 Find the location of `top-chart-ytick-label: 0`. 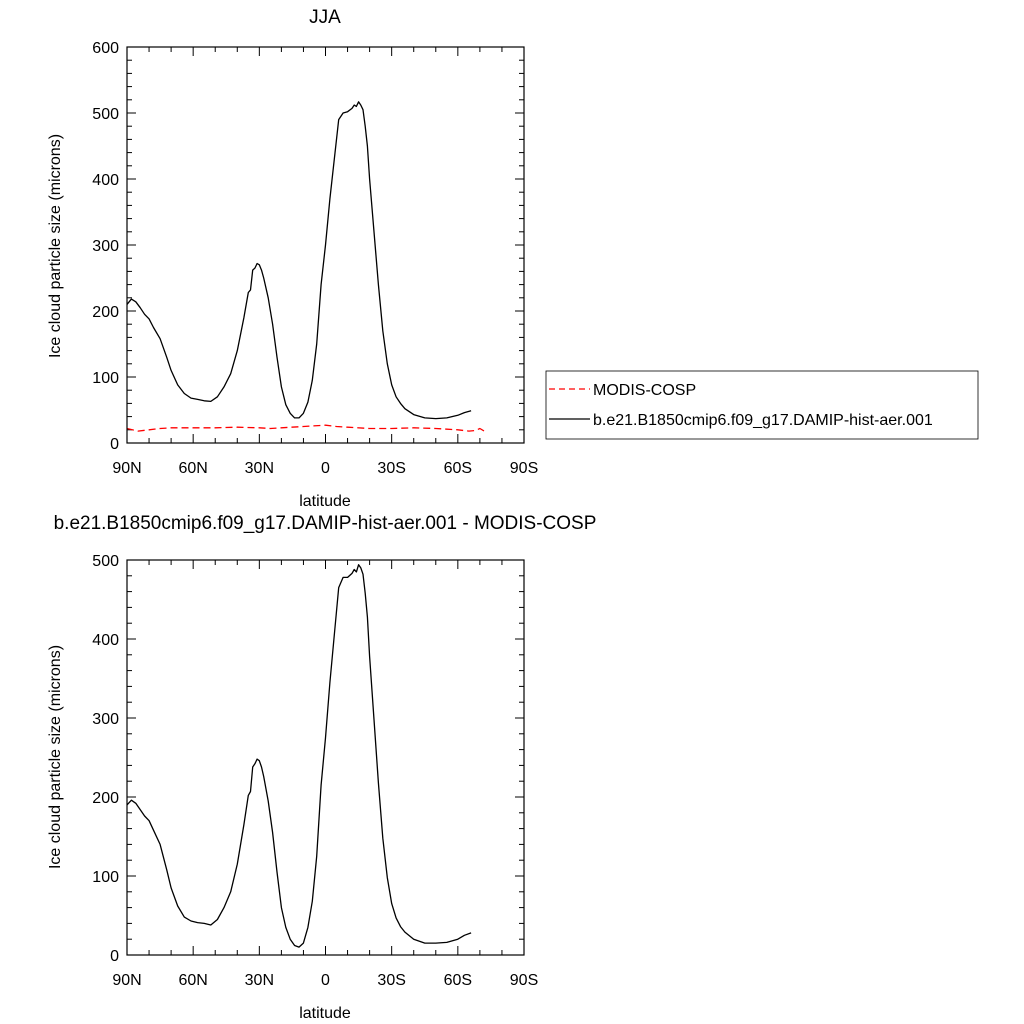

top-chart-ytick-label: 0 is located at coordinates (114, 444).